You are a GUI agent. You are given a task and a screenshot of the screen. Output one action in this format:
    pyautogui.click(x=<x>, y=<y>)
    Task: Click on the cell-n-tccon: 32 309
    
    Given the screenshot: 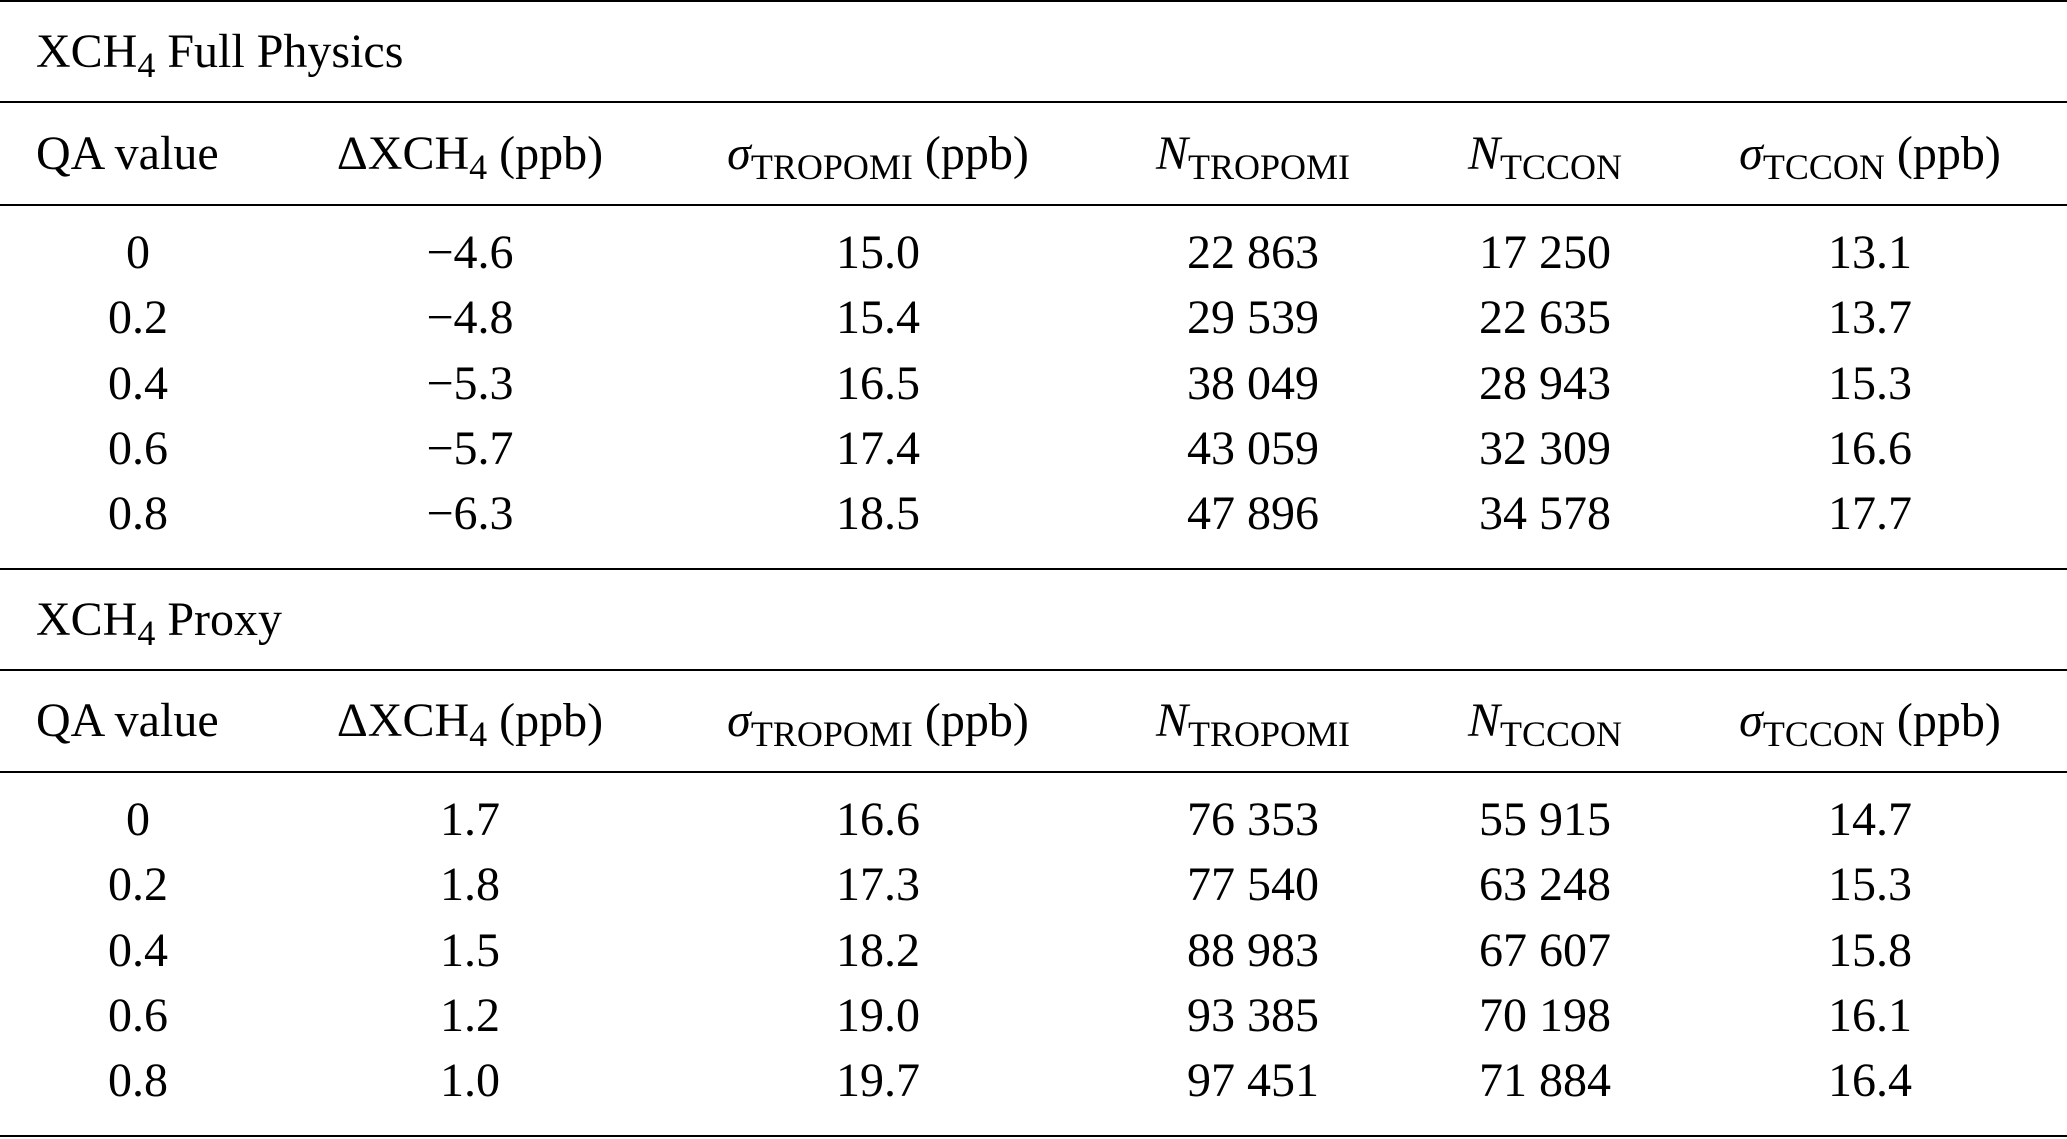 What is the action you would take?
    pyautogui.click(x=1545, y=448)
    